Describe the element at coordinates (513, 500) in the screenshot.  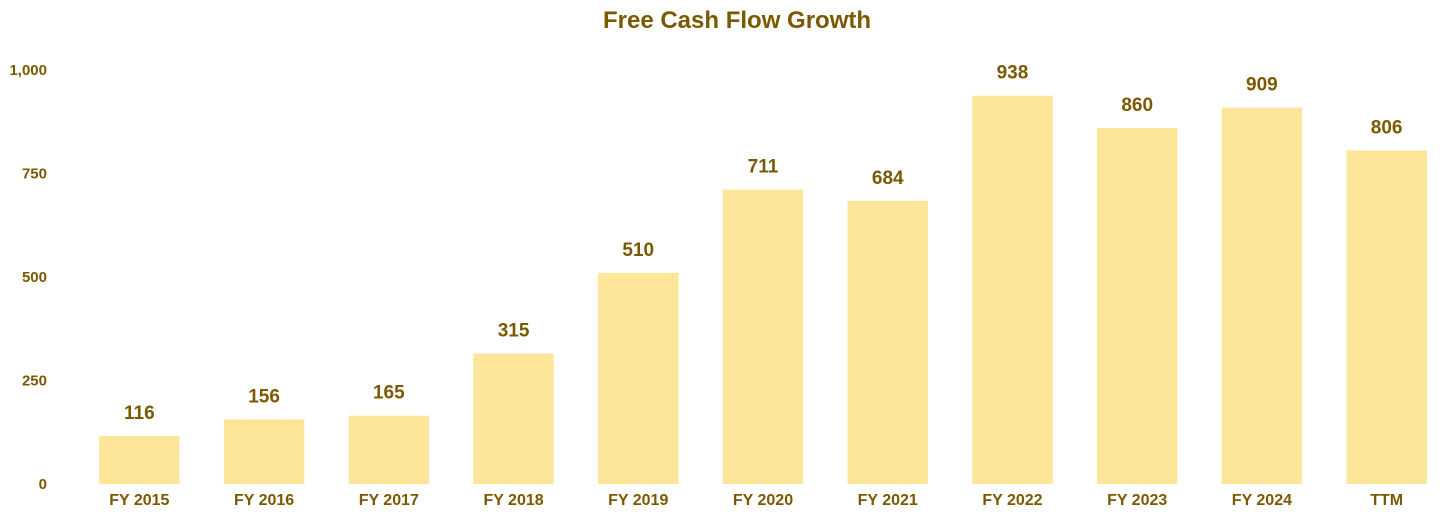
I see `x-tick-label: FY 2018` at that location.